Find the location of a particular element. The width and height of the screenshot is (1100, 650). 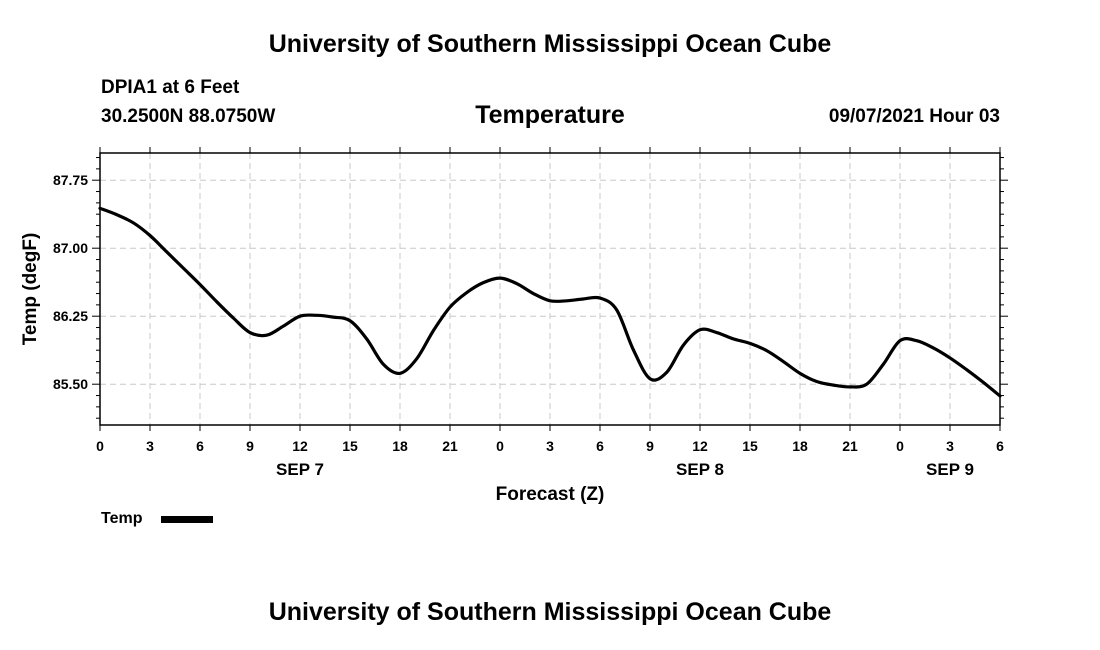

station-name: DPIA1 at 6 Feet is located at coordinates (170, 87).